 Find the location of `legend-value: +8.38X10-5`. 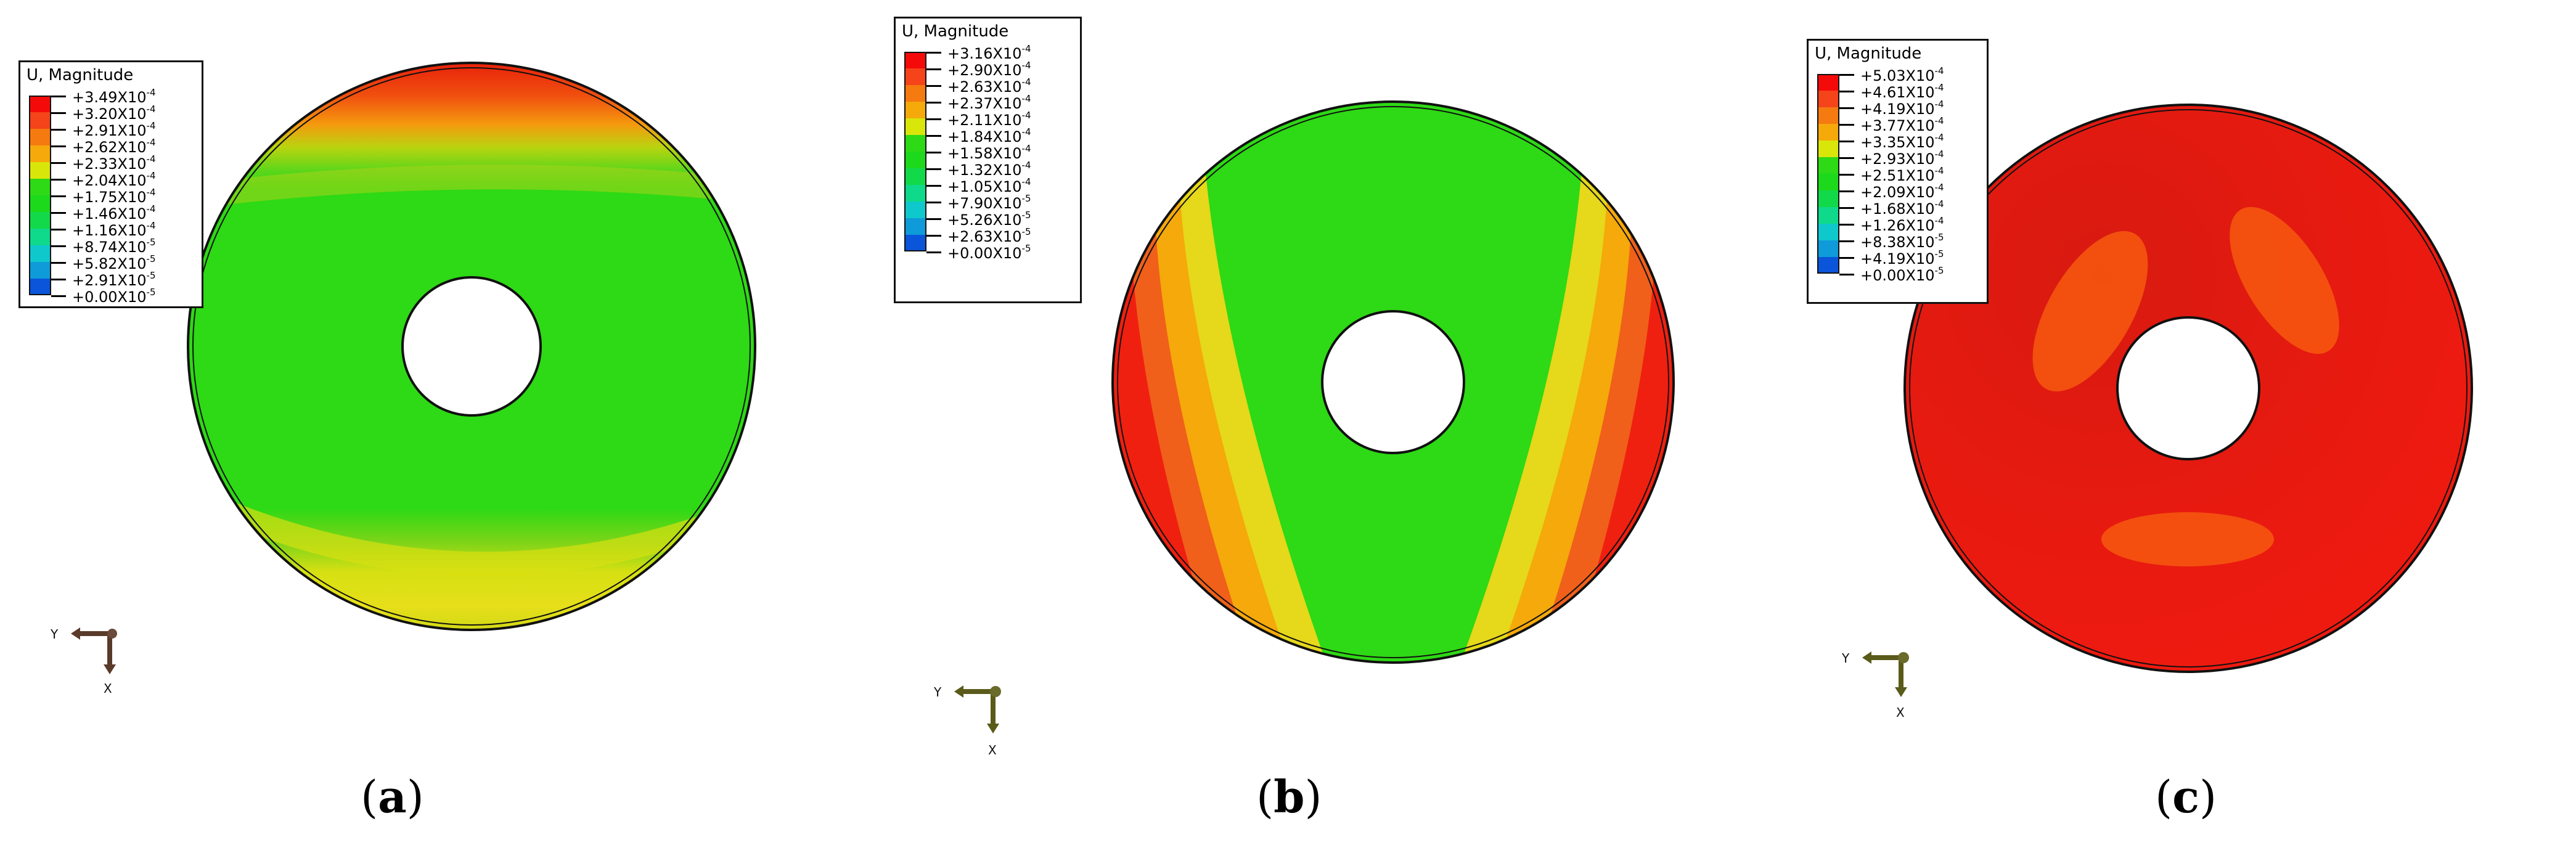

legend-value: +8.38X10-5 is located at coordinates (1902, 241).